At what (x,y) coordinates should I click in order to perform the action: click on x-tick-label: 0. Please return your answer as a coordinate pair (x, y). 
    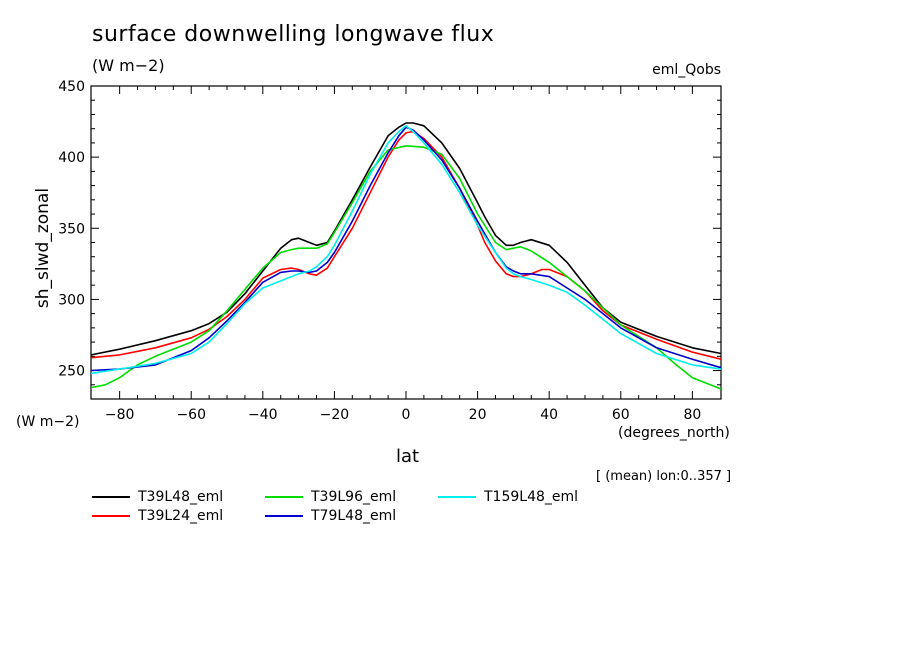
    Looking at the image, I should click on (406, 415).